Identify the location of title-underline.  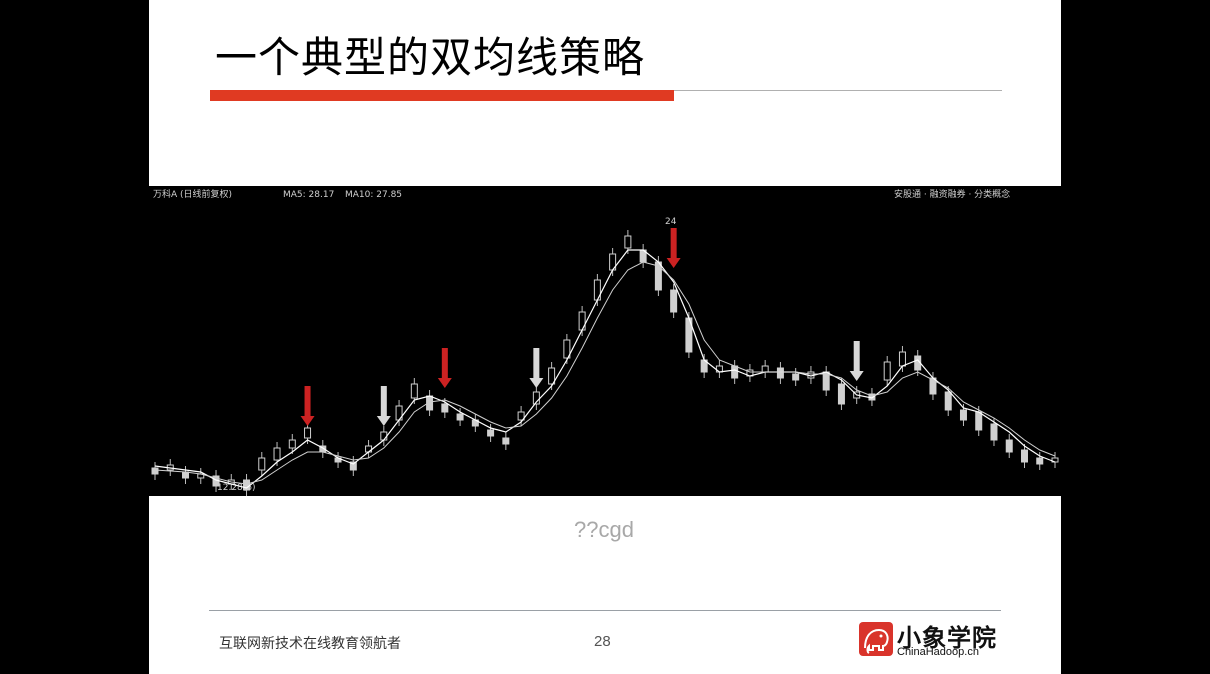
(838, 90).